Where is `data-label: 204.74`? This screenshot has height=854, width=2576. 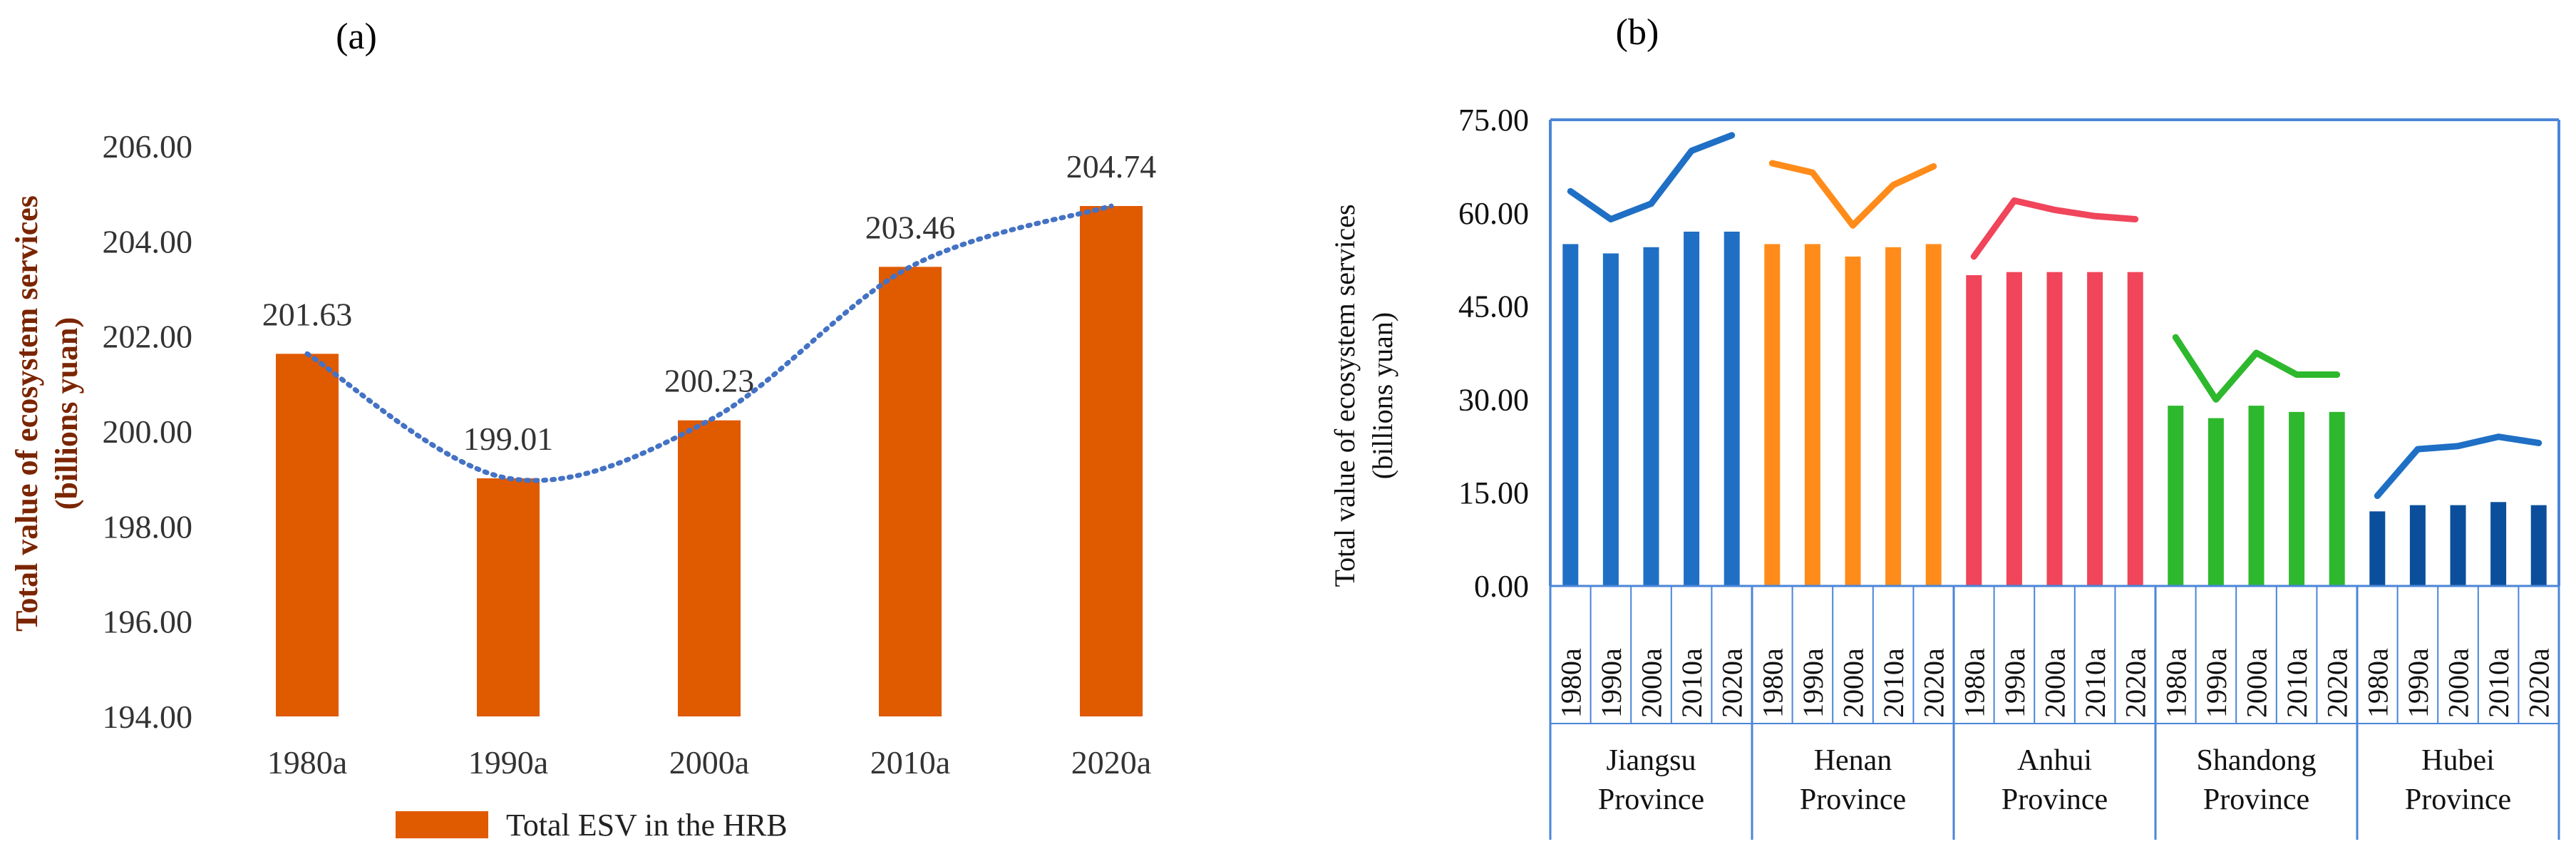
data-label: 204.74 is located at coordinates (1111, 166).